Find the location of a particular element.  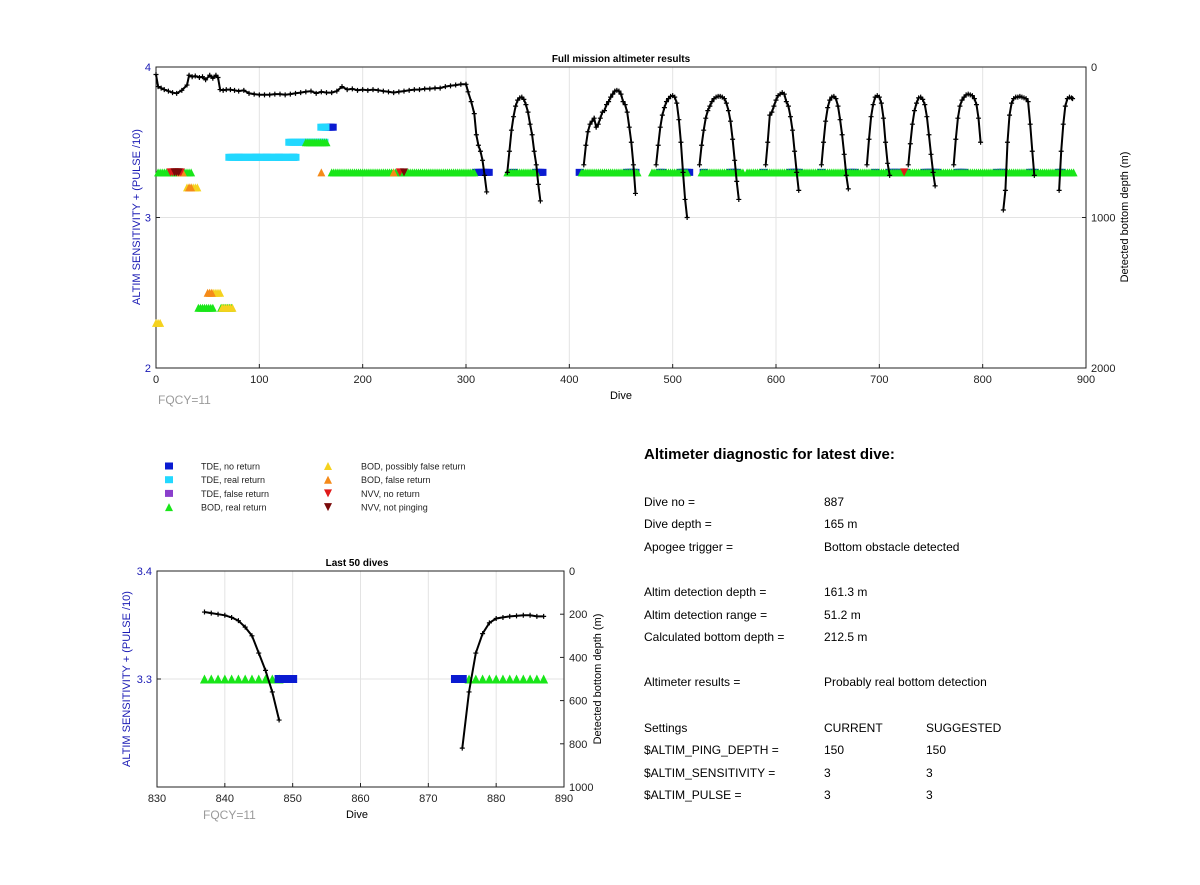

legend-label: TDE, real return is located at coordinates (233, 480).